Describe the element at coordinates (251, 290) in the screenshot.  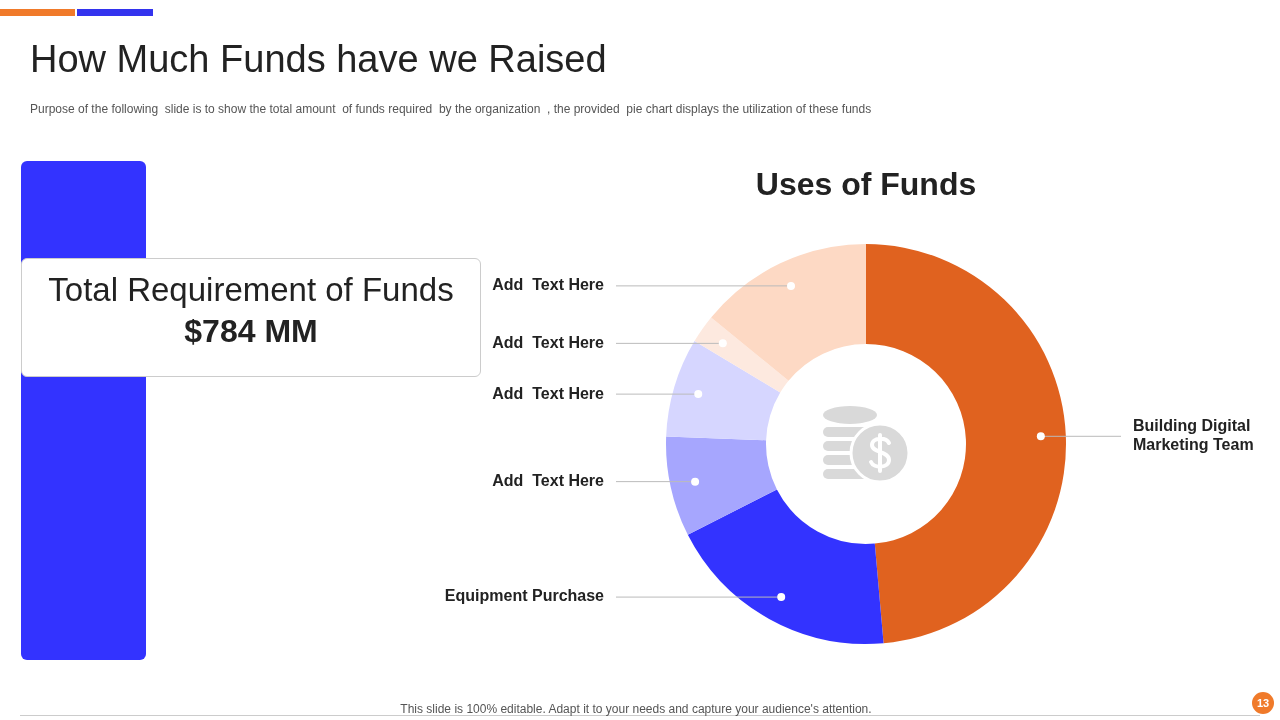
I see `text: Total Requirement of Funds` at that location.